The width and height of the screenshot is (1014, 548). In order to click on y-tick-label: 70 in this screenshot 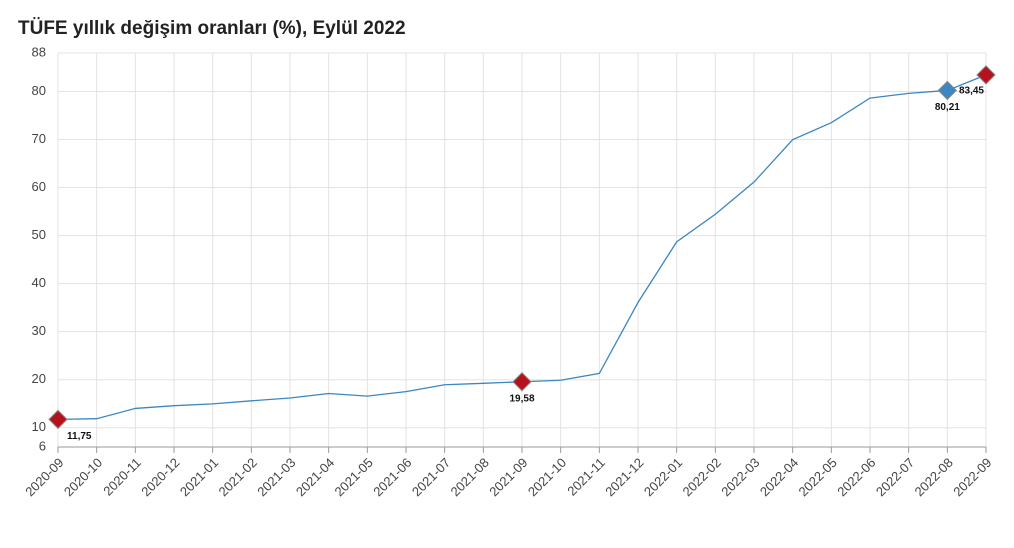, I will do `click(39, 138)`.